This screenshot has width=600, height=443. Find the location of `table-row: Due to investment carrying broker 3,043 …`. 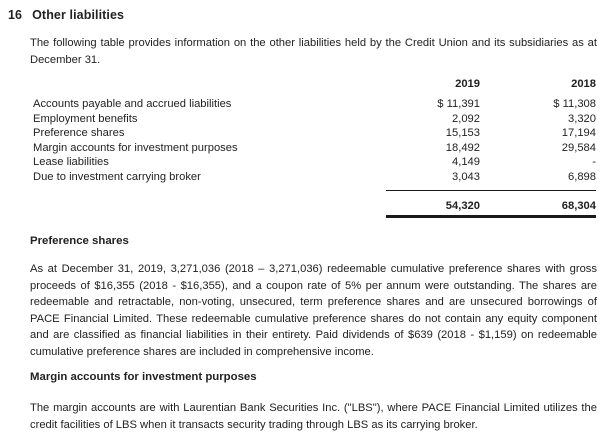

table-row: Due to investment carrying broker 3,043 … is located at coordinates (314, 177).